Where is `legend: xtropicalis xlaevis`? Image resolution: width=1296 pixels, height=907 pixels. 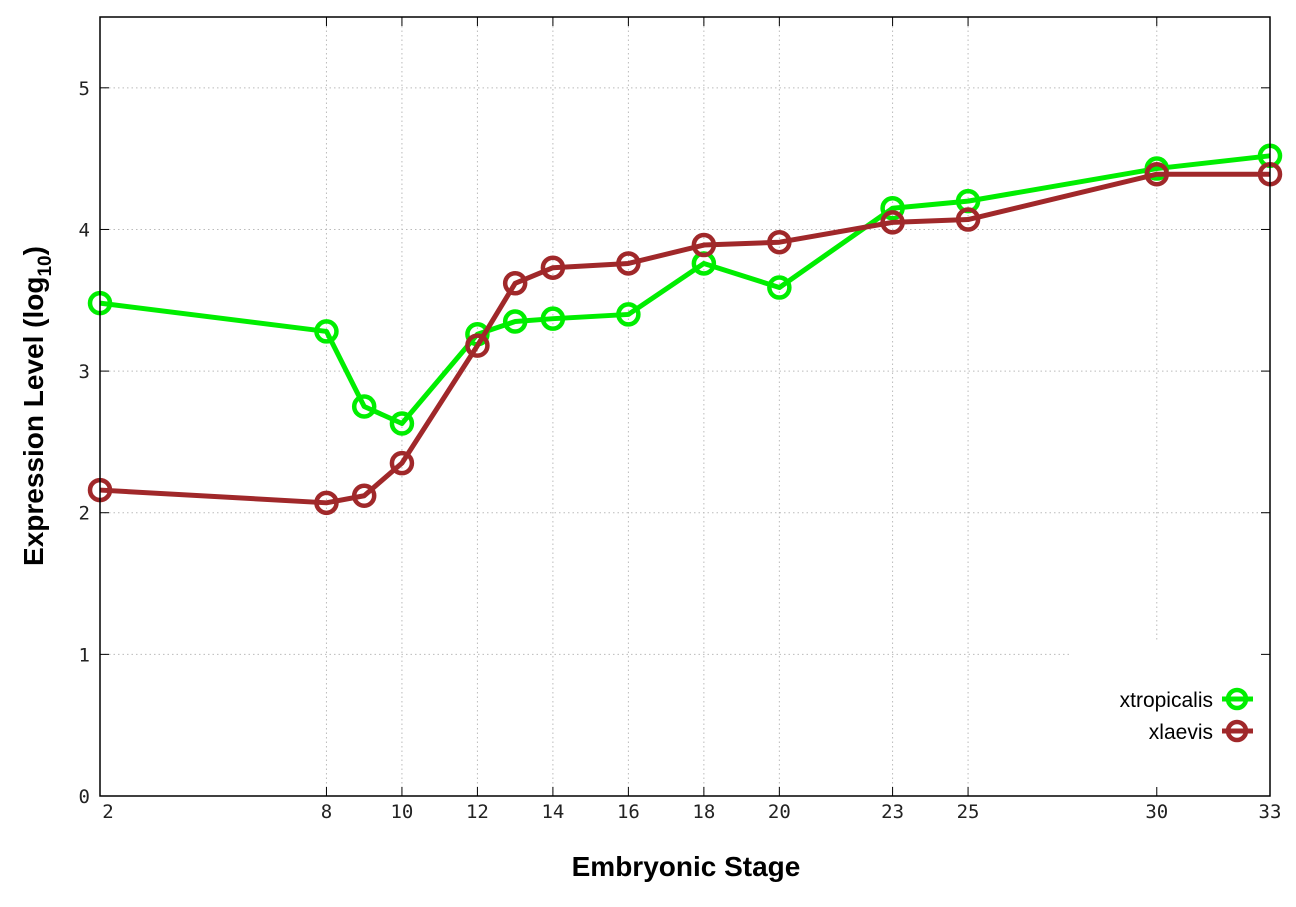 legend: xtropicalis xlaevis is located at coordinates (1186, 715).